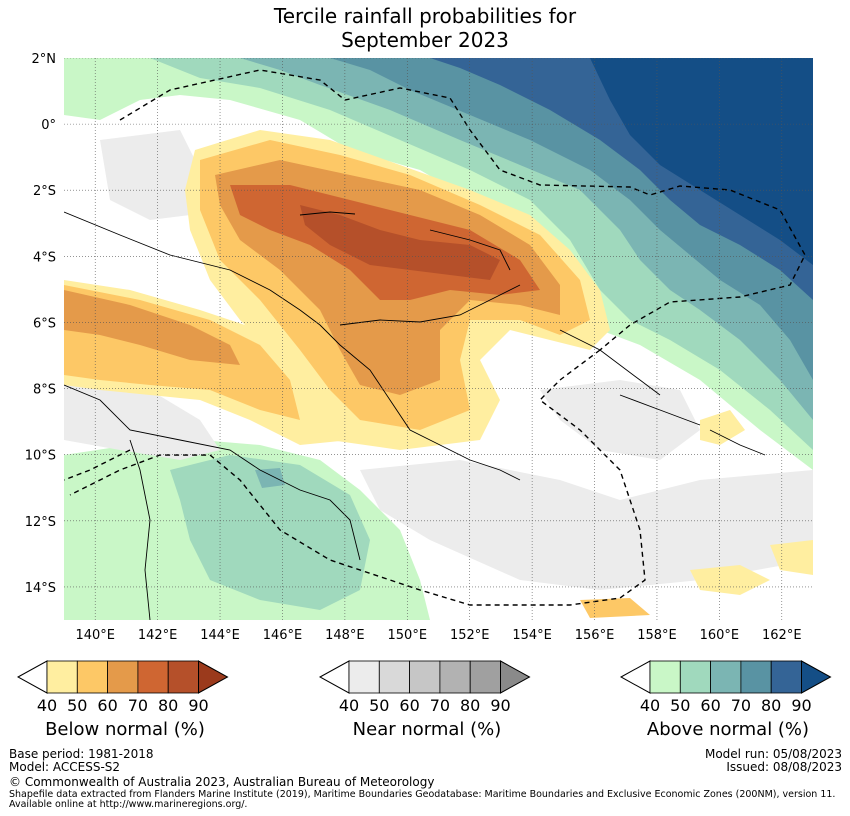 The height and width of the screenshot is (816, 850). I want to click on lat-label: 0°, so click(48, 125).